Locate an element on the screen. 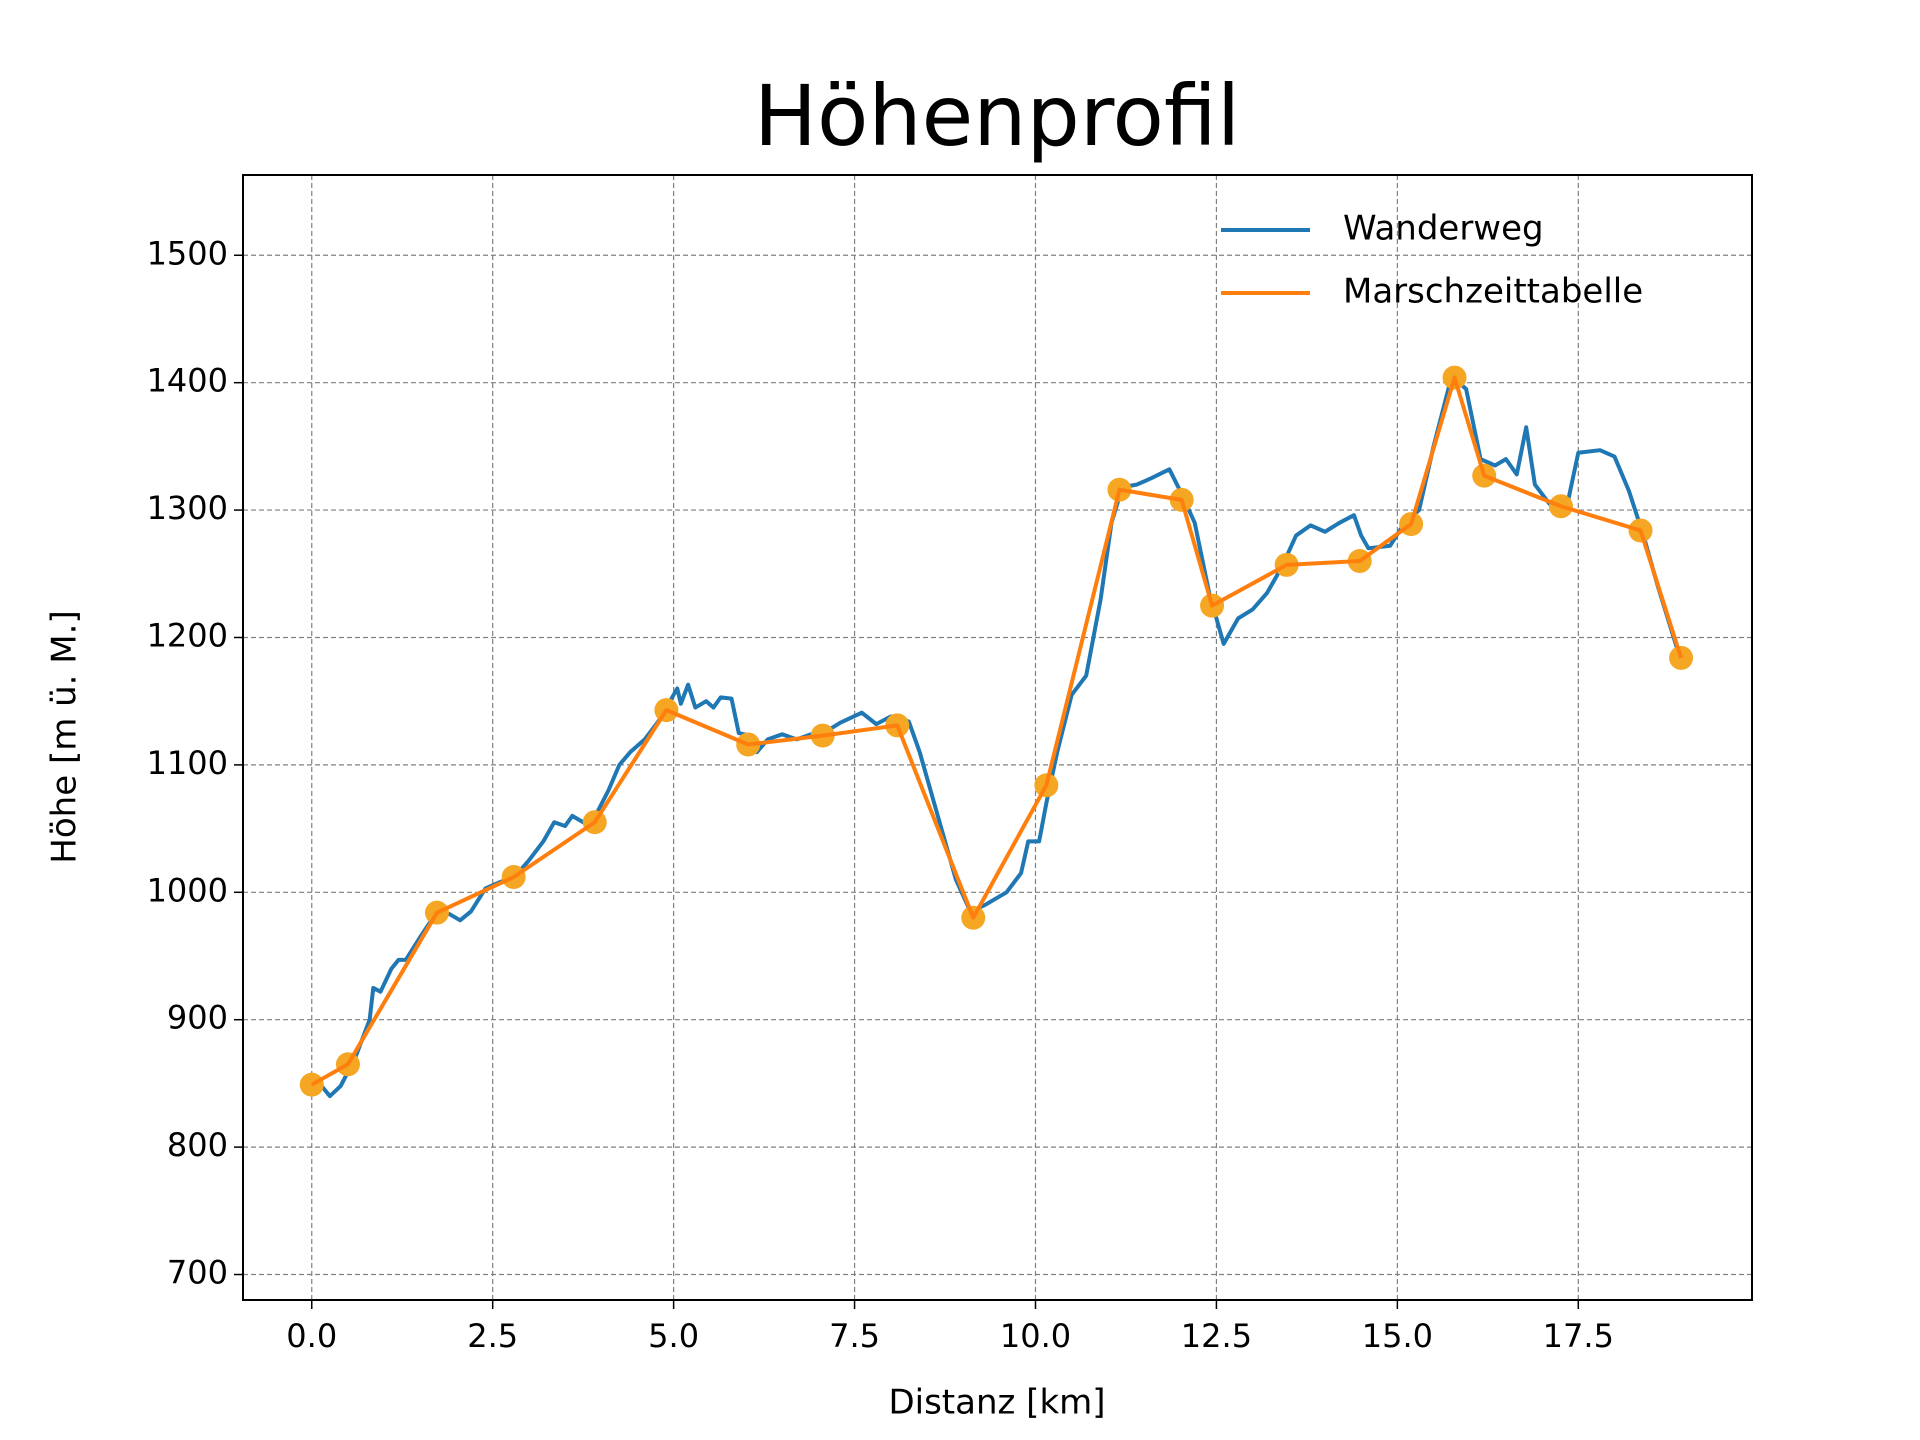 The width and height of the screenshot is (1920, 1440). x-tick-label: 0.0 is located at coordinates (311, 1336).